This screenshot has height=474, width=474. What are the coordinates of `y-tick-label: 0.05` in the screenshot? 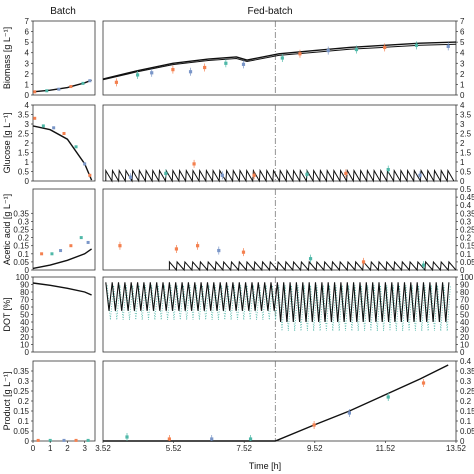 It's located at (21, 431).